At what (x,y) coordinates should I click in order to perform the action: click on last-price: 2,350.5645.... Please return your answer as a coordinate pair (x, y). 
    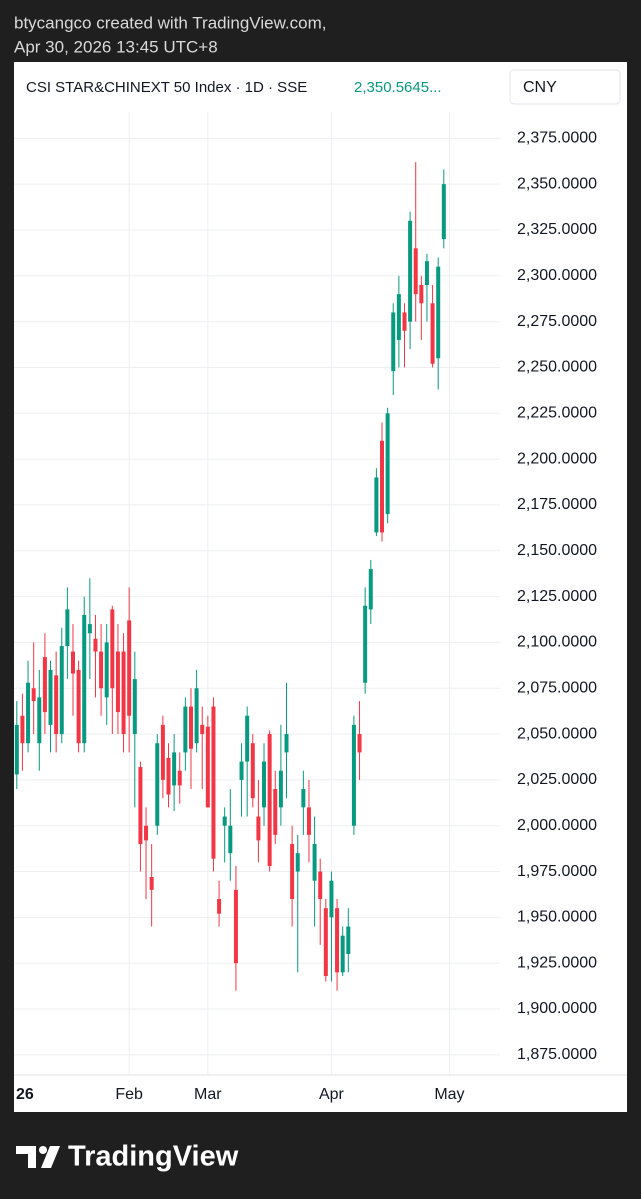
    Looking at the image, I should click on (398, 87).